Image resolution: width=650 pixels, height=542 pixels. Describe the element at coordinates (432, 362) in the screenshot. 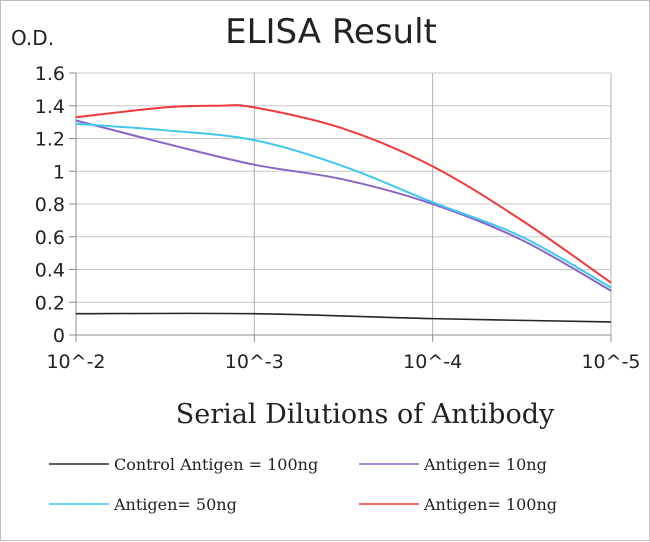

I see `x-tick-label: 10^-4` at that location.